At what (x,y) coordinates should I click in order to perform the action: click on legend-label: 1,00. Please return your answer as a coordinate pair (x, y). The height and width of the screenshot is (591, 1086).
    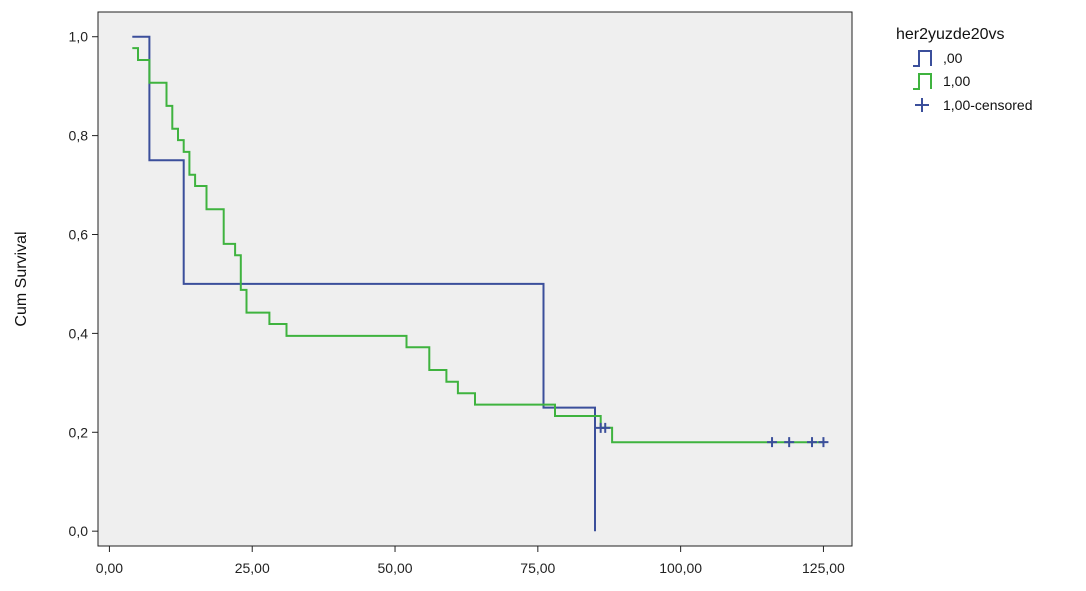
    Looking at the image, I should click on (956, 81).